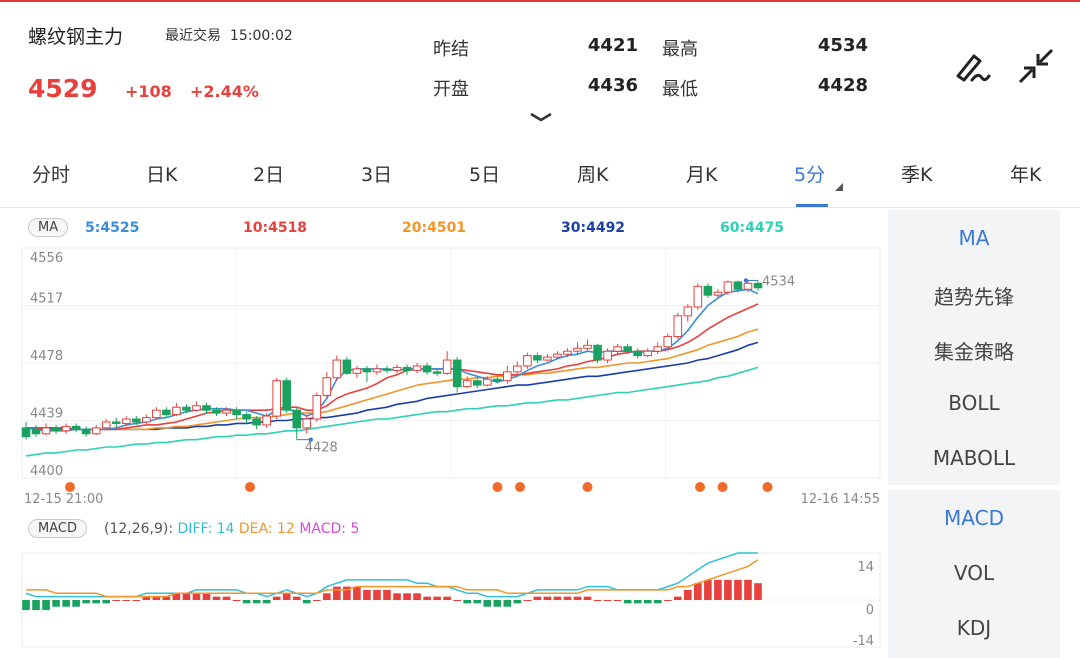 Image resolution: width=1080 pixels, height=658 pixels. What do you see at coordinates (593, 175) in the screenshot?
I see `tab-weekly-k: 周K` at bounding box center [593, 175].